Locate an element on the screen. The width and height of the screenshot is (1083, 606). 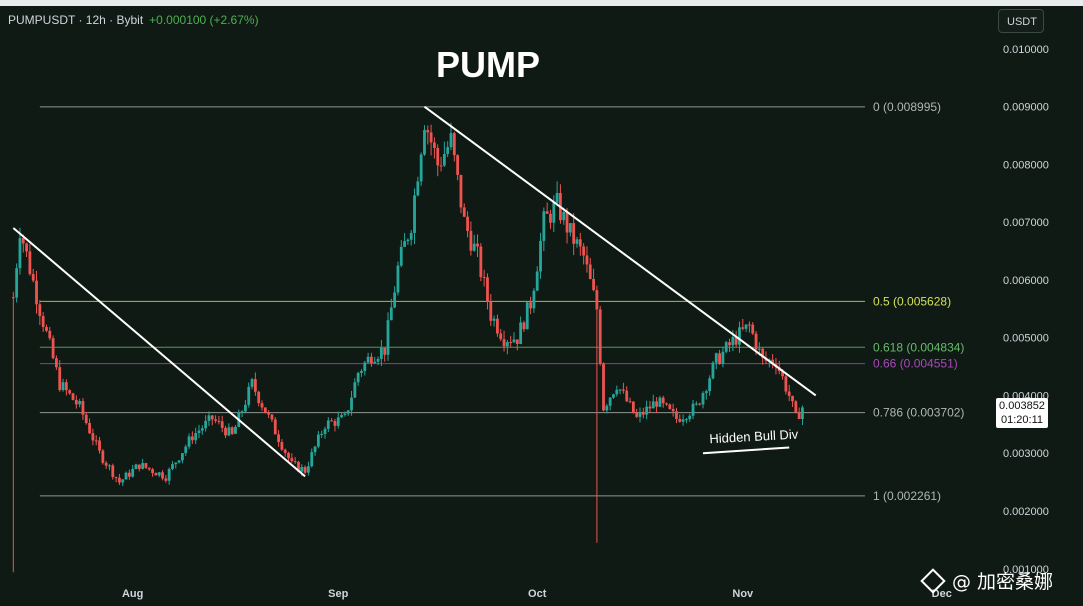
y-axis-tick-label: 0.009000 is located at coordinates (1026, 108).